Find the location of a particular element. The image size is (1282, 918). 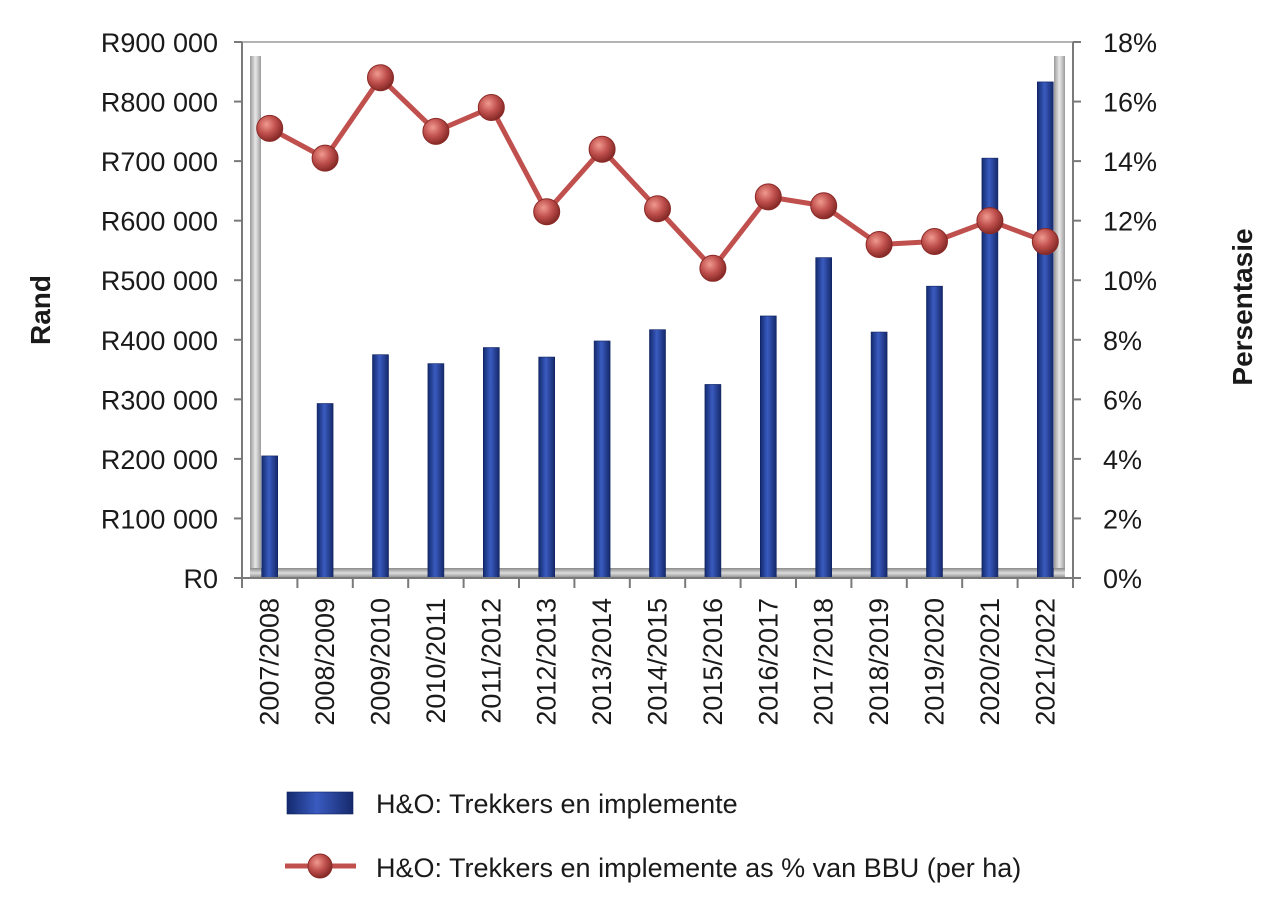

legend-bar-swatch is located at coordinates (320, 803).